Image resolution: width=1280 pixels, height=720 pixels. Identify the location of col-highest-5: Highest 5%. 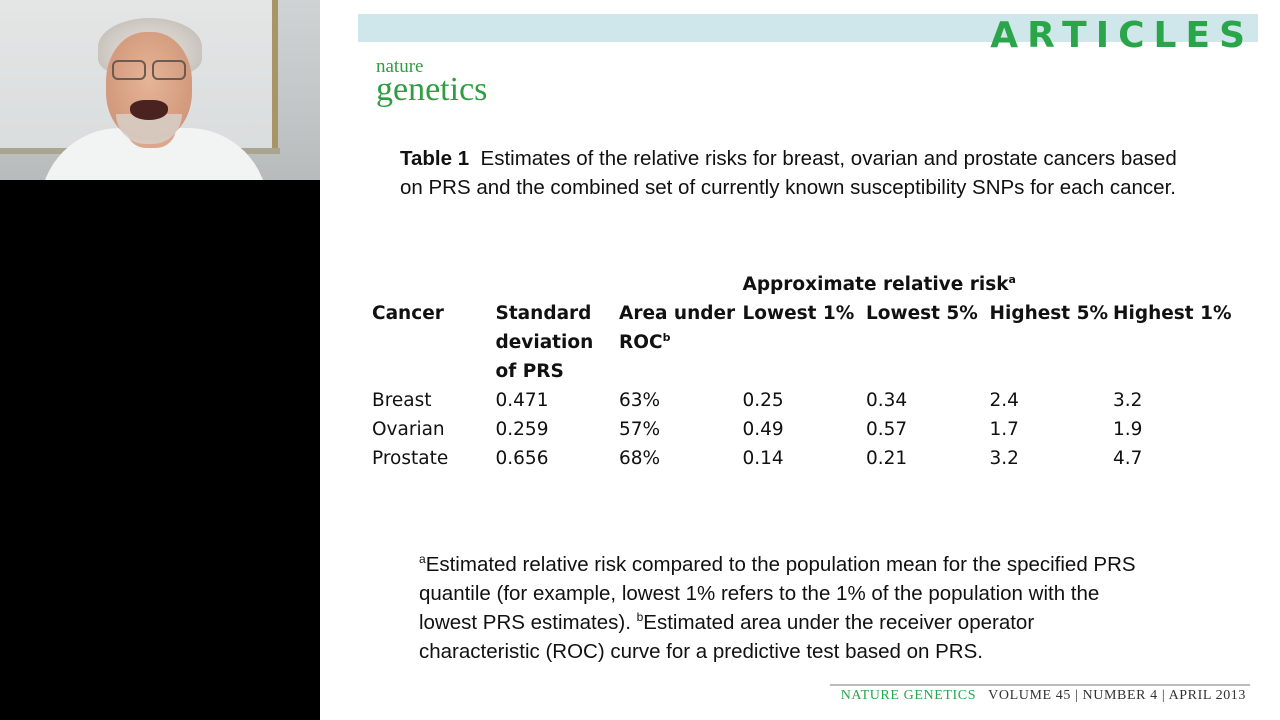
(1049, 313).